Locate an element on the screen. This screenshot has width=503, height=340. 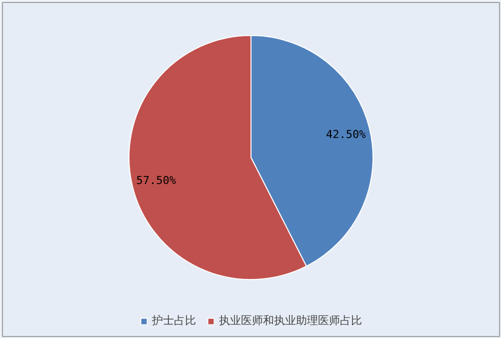
data-label: 57.50% is located at coordinates (156, 180).